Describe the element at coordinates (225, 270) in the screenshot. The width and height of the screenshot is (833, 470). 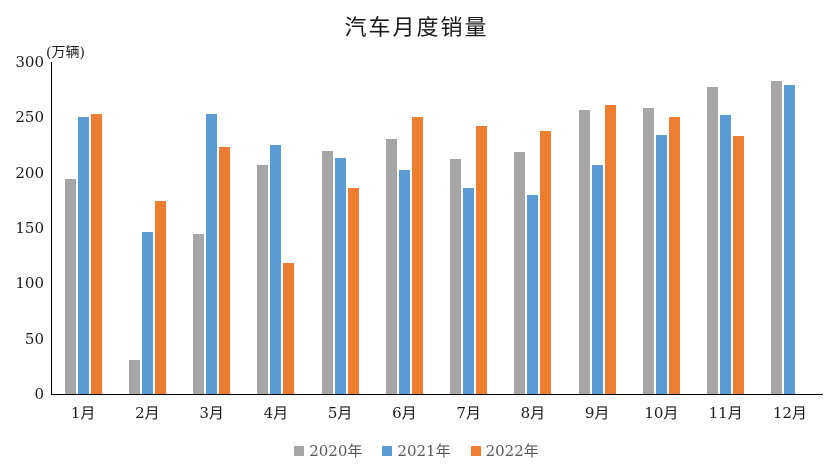
I see `bar-2022年-3月` at that location.